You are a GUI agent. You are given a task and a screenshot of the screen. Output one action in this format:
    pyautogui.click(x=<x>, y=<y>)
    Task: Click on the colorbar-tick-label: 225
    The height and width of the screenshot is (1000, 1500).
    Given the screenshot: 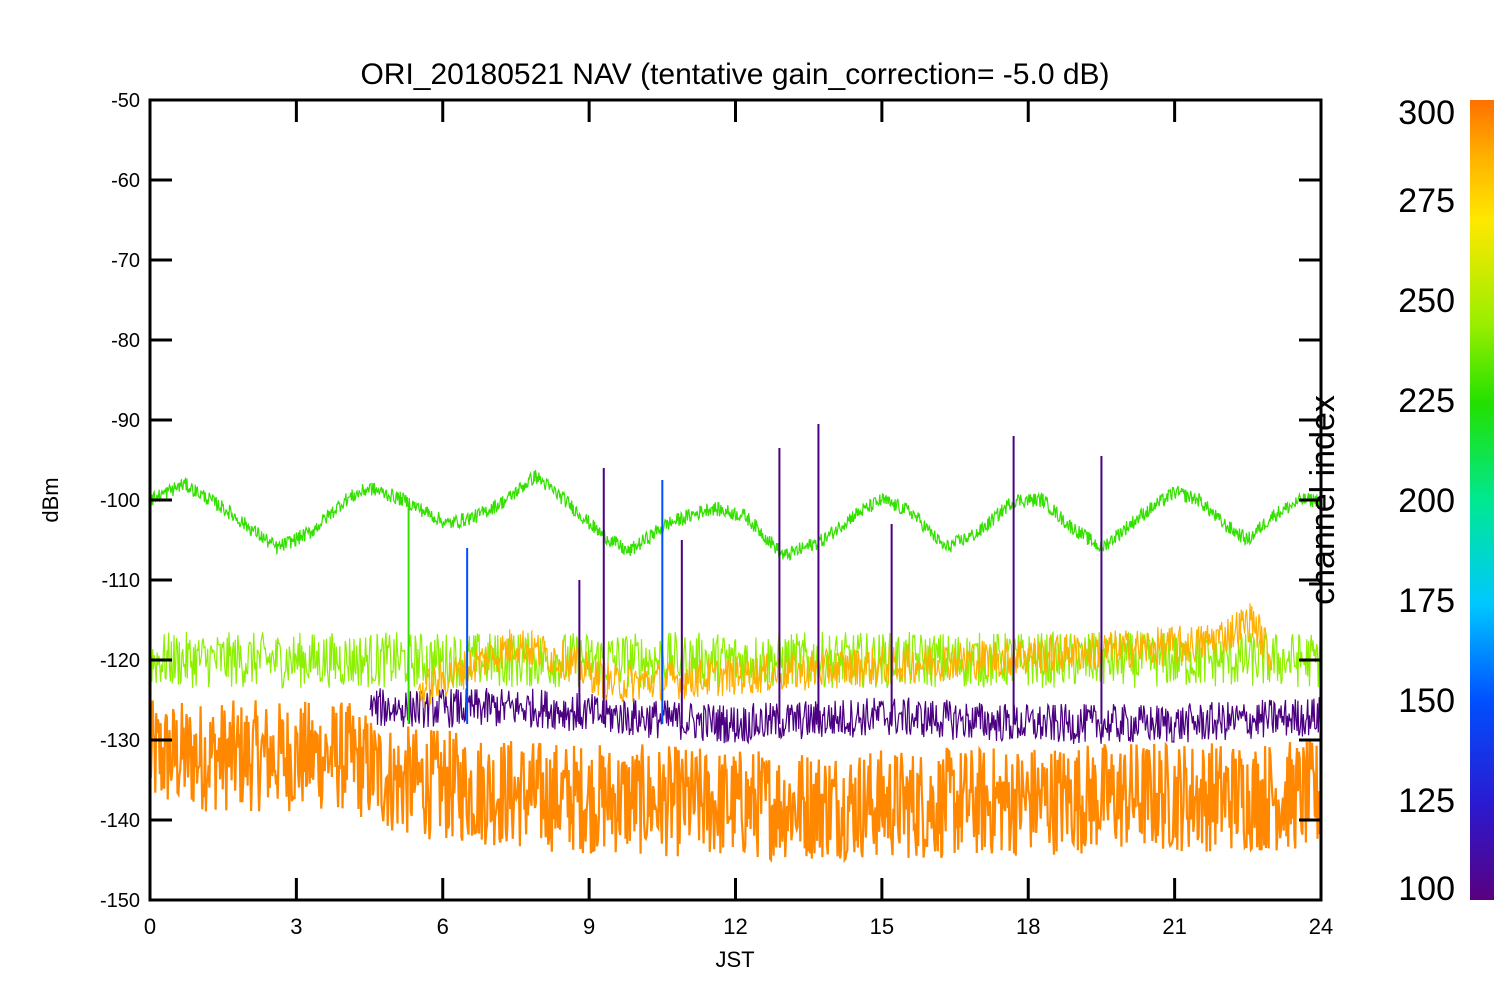 What is the action you would take?
    pyautogui.click(x=1426, y=401)
    